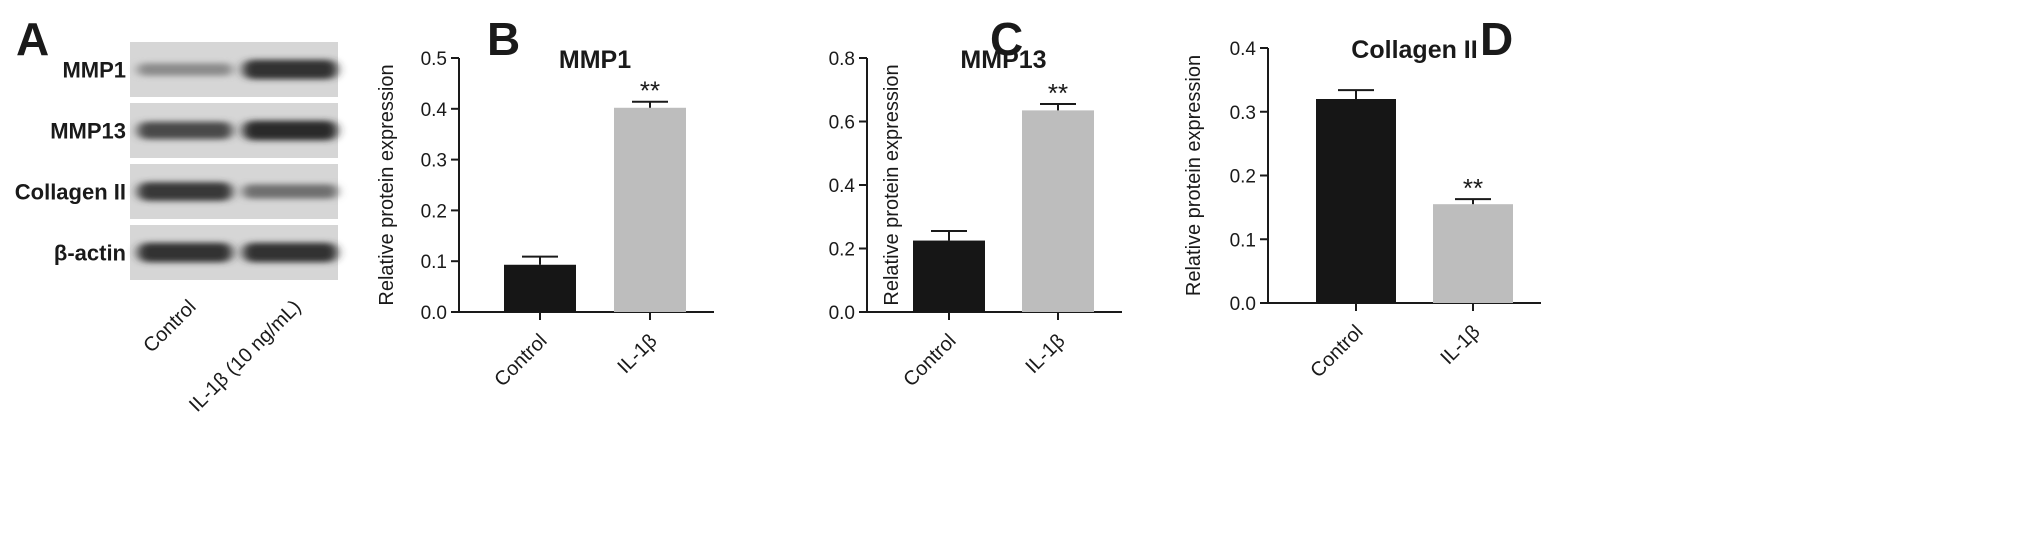 This screenshot has height=540, width=2031. I want to click on panel-letter-d: D, so click(1496, 39).